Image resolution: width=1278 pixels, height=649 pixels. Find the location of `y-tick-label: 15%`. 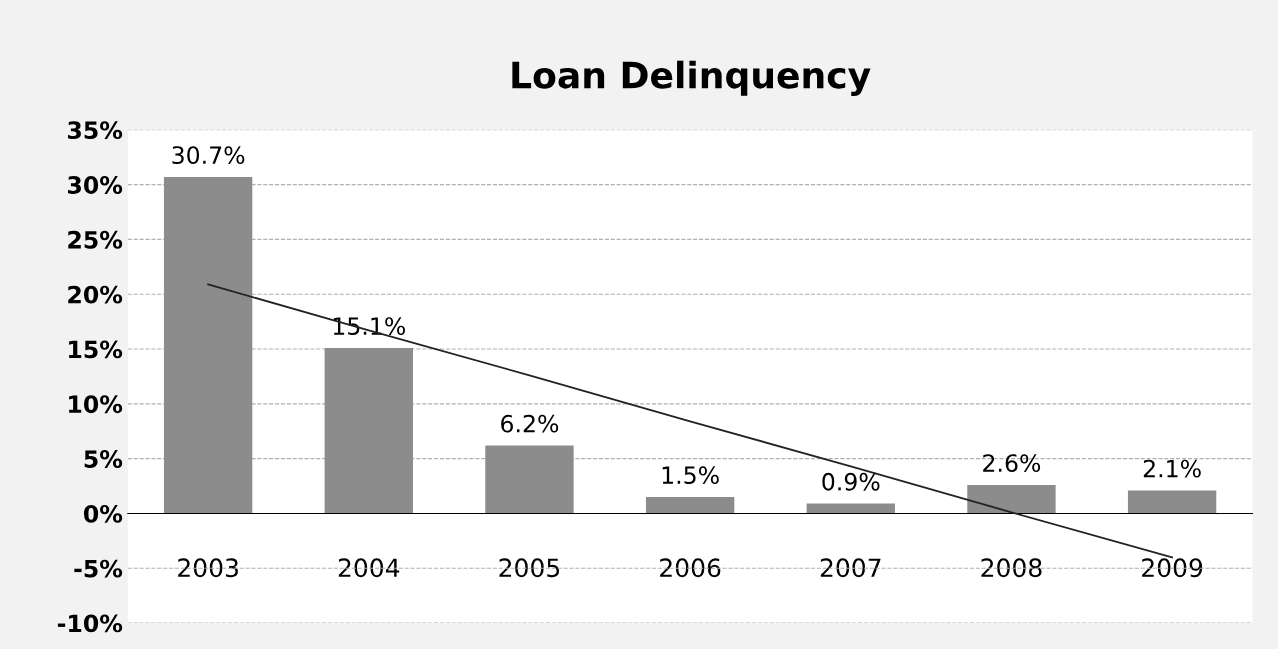

y-tick-label: 15% is located at coordinates (96, 349).